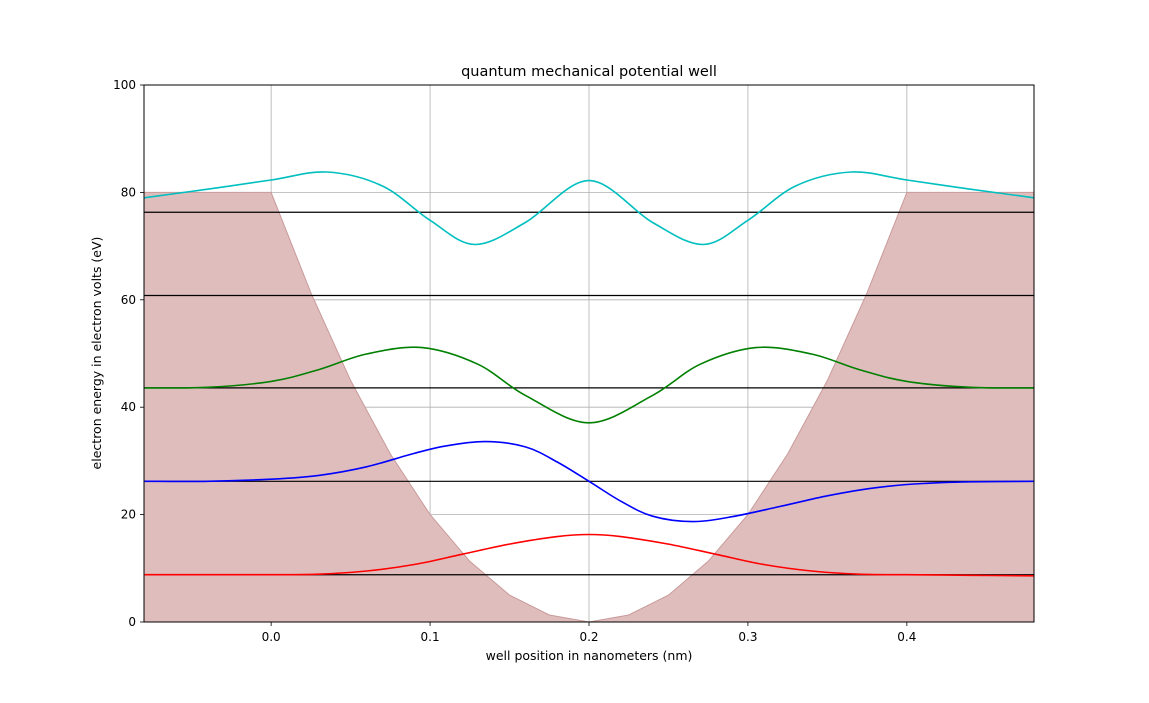 Image resolution: width=1149 pixels, height=703 pixels. What do you see at coordinates (589, 72) in the screenshot?
I see `chart-title: quantum mechanical potential well` at bounding box center [589, 72].